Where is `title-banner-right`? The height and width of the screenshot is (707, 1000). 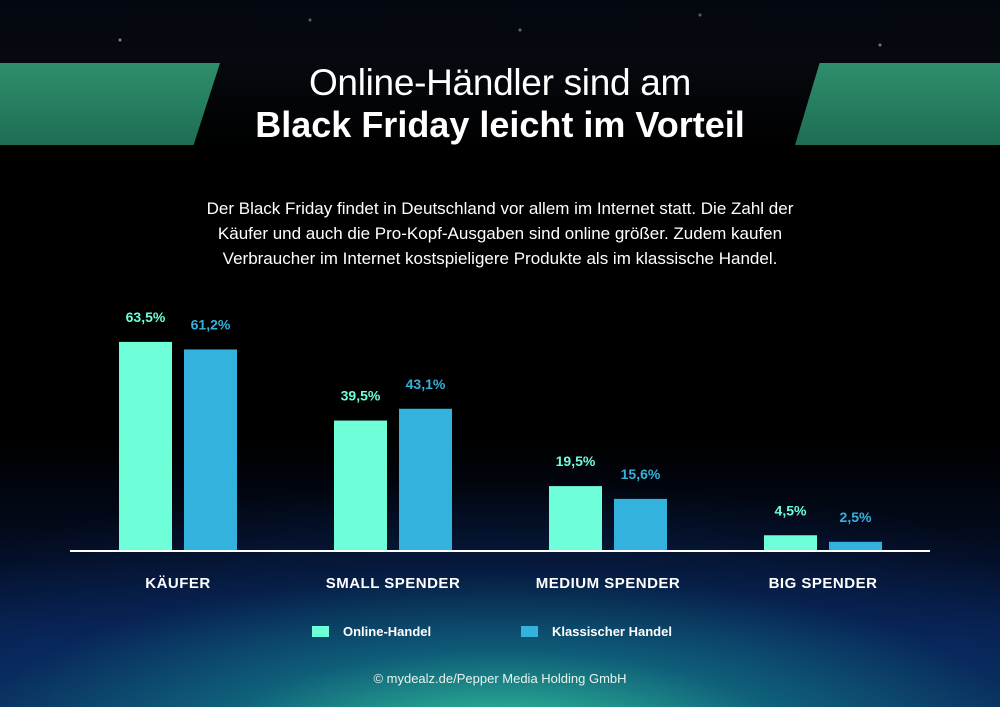 title-banner-right is located at coordinates (897, 104).